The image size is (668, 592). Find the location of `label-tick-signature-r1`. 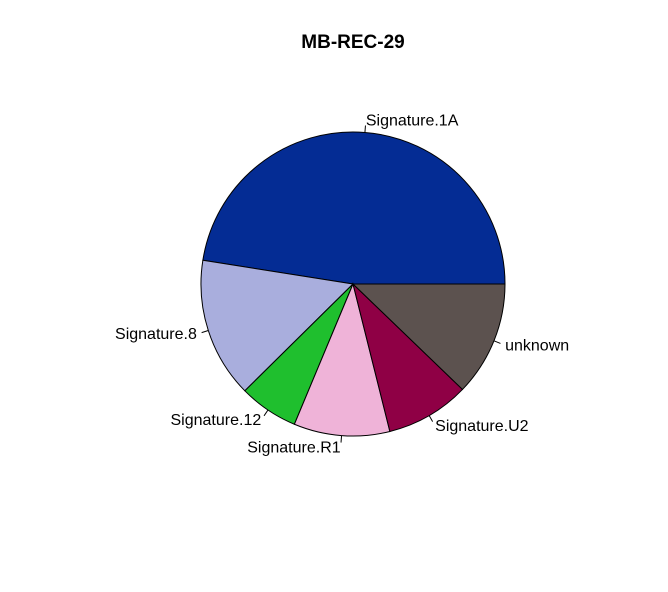

label-tick-signature-r1 is located at coordinates (341, 439).